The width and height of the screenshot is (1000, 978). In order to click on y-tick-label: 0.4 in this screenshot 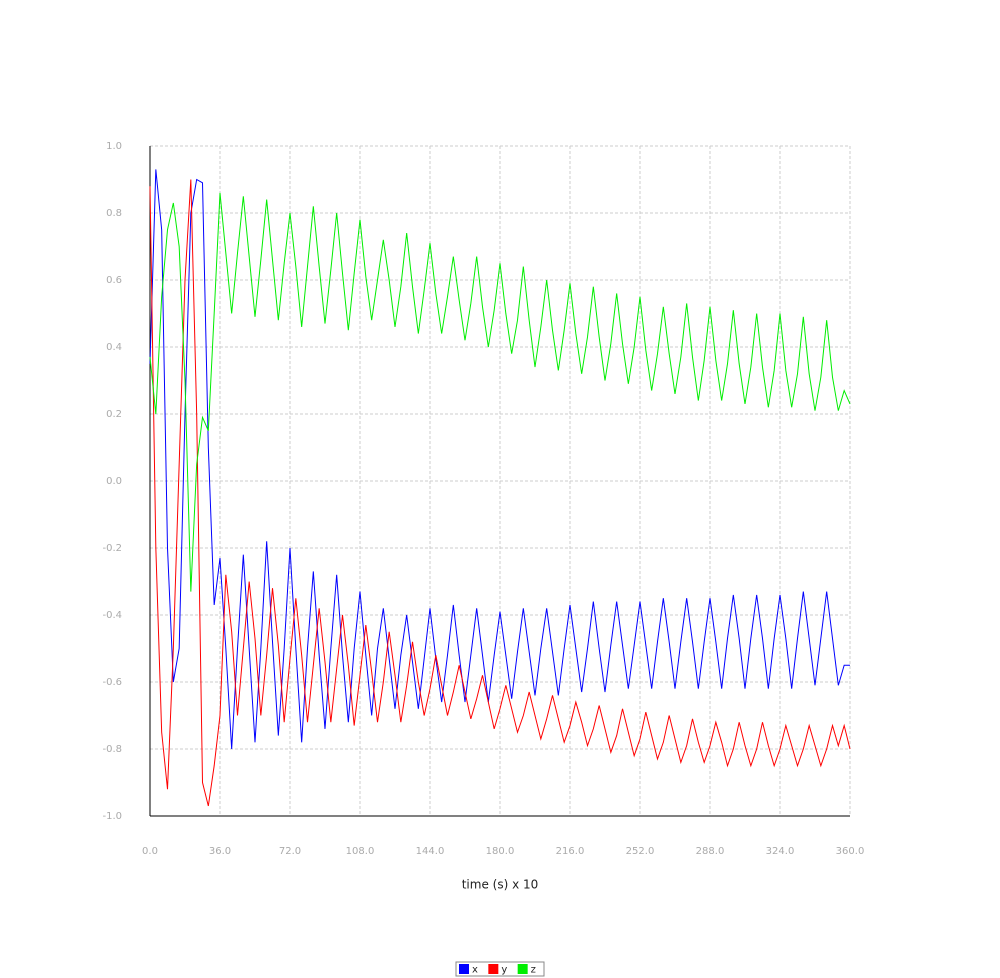, I will do `click(114, 347)`.